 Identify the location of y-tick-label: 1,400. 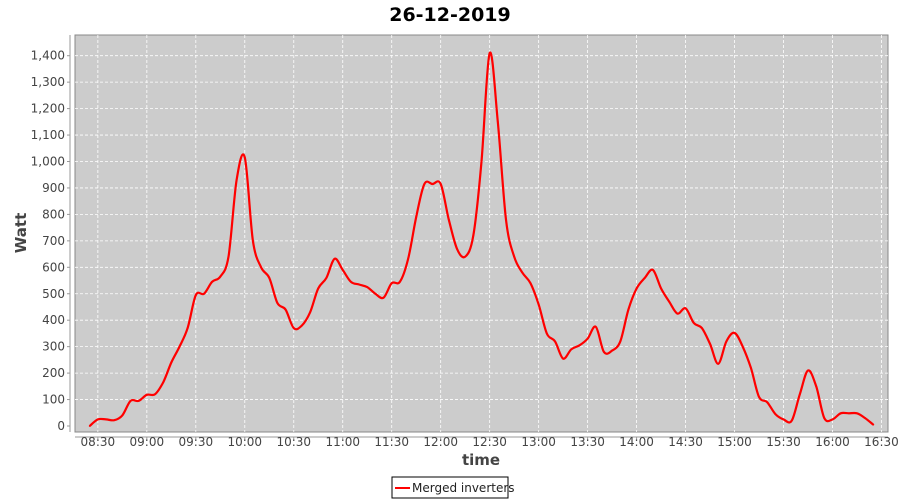
(48, 56).